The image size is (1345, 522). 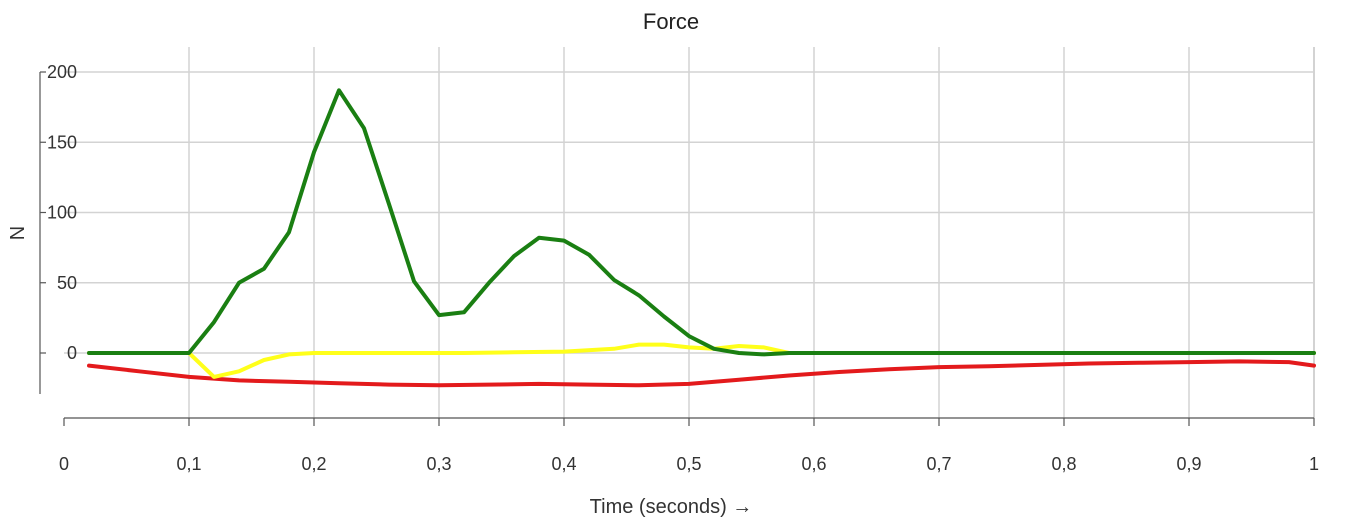 What do you see at coordinates (62, 72) in the screenshot?
I see `y-tick-label: 200` at bounding box center [62, 72].